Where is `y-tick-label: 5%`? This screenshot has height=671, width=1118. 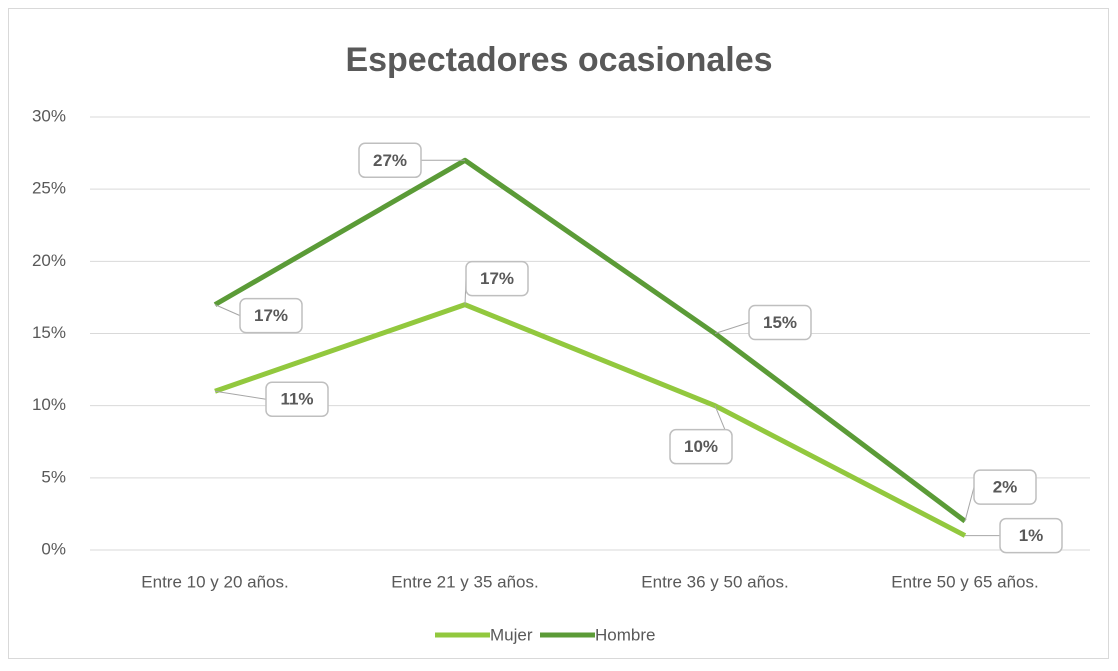
y-tick-label: 5% is located at coordinates (53, 476).